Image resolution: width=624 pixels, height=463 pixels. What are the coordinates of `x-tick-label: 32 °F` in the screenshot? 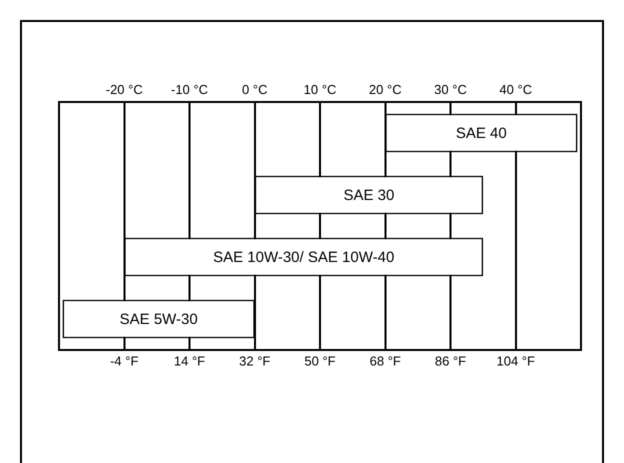 It's located at (254, 360).